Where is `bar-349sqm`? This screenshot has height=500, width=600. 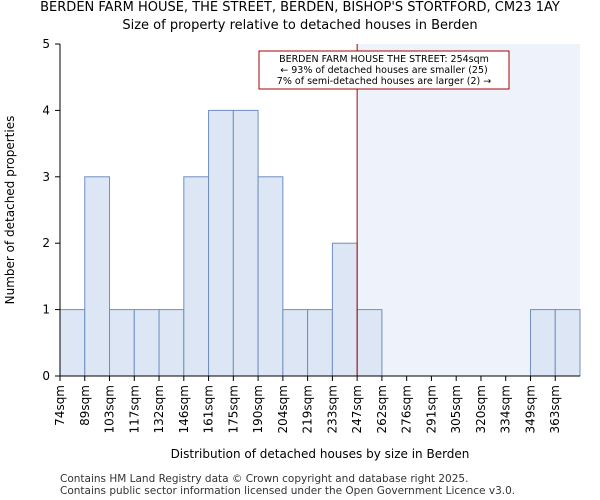
bar-349sqm is located at coordinates (542, 343).